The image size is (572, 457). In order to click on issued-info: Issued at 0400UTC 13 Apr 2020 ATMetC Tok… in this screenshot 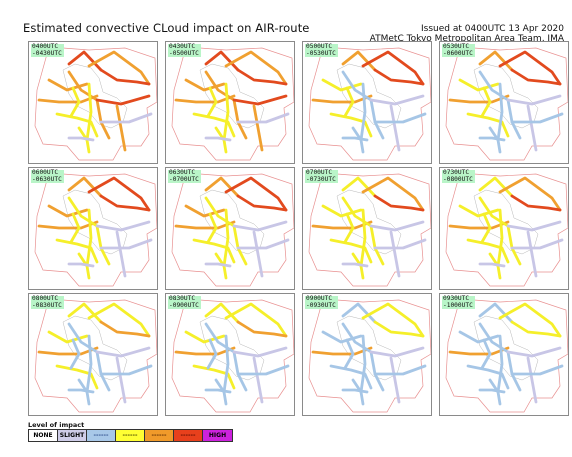, I will do `click(467, 34)`.